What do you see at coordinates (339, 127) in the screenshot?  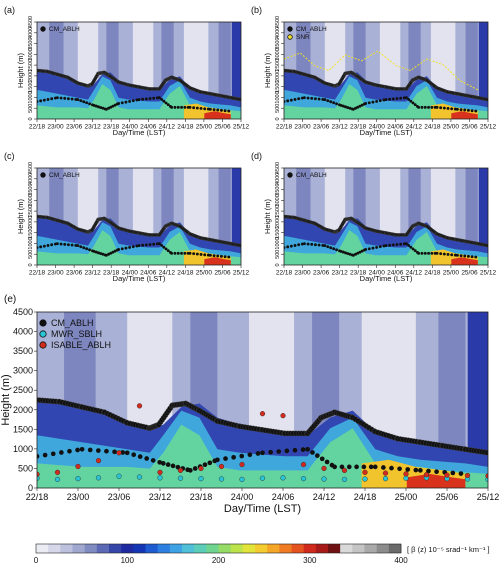 I see `x-tick-label: 23/12` at bounding box center [339, 127].